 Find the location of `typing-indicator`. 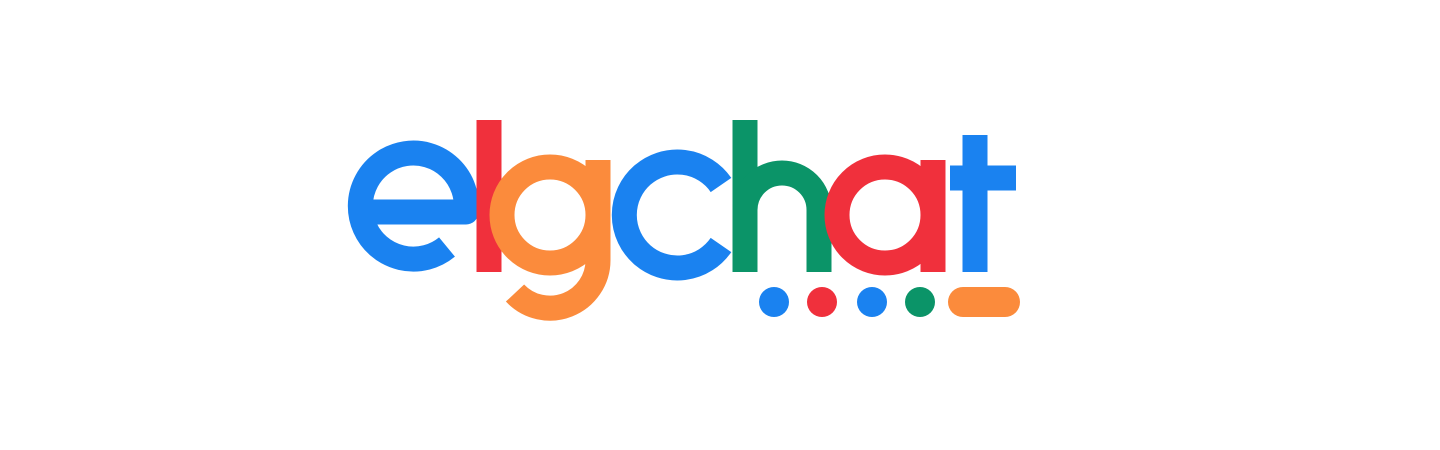

typing-indicator is located at coordinates (889, 302).